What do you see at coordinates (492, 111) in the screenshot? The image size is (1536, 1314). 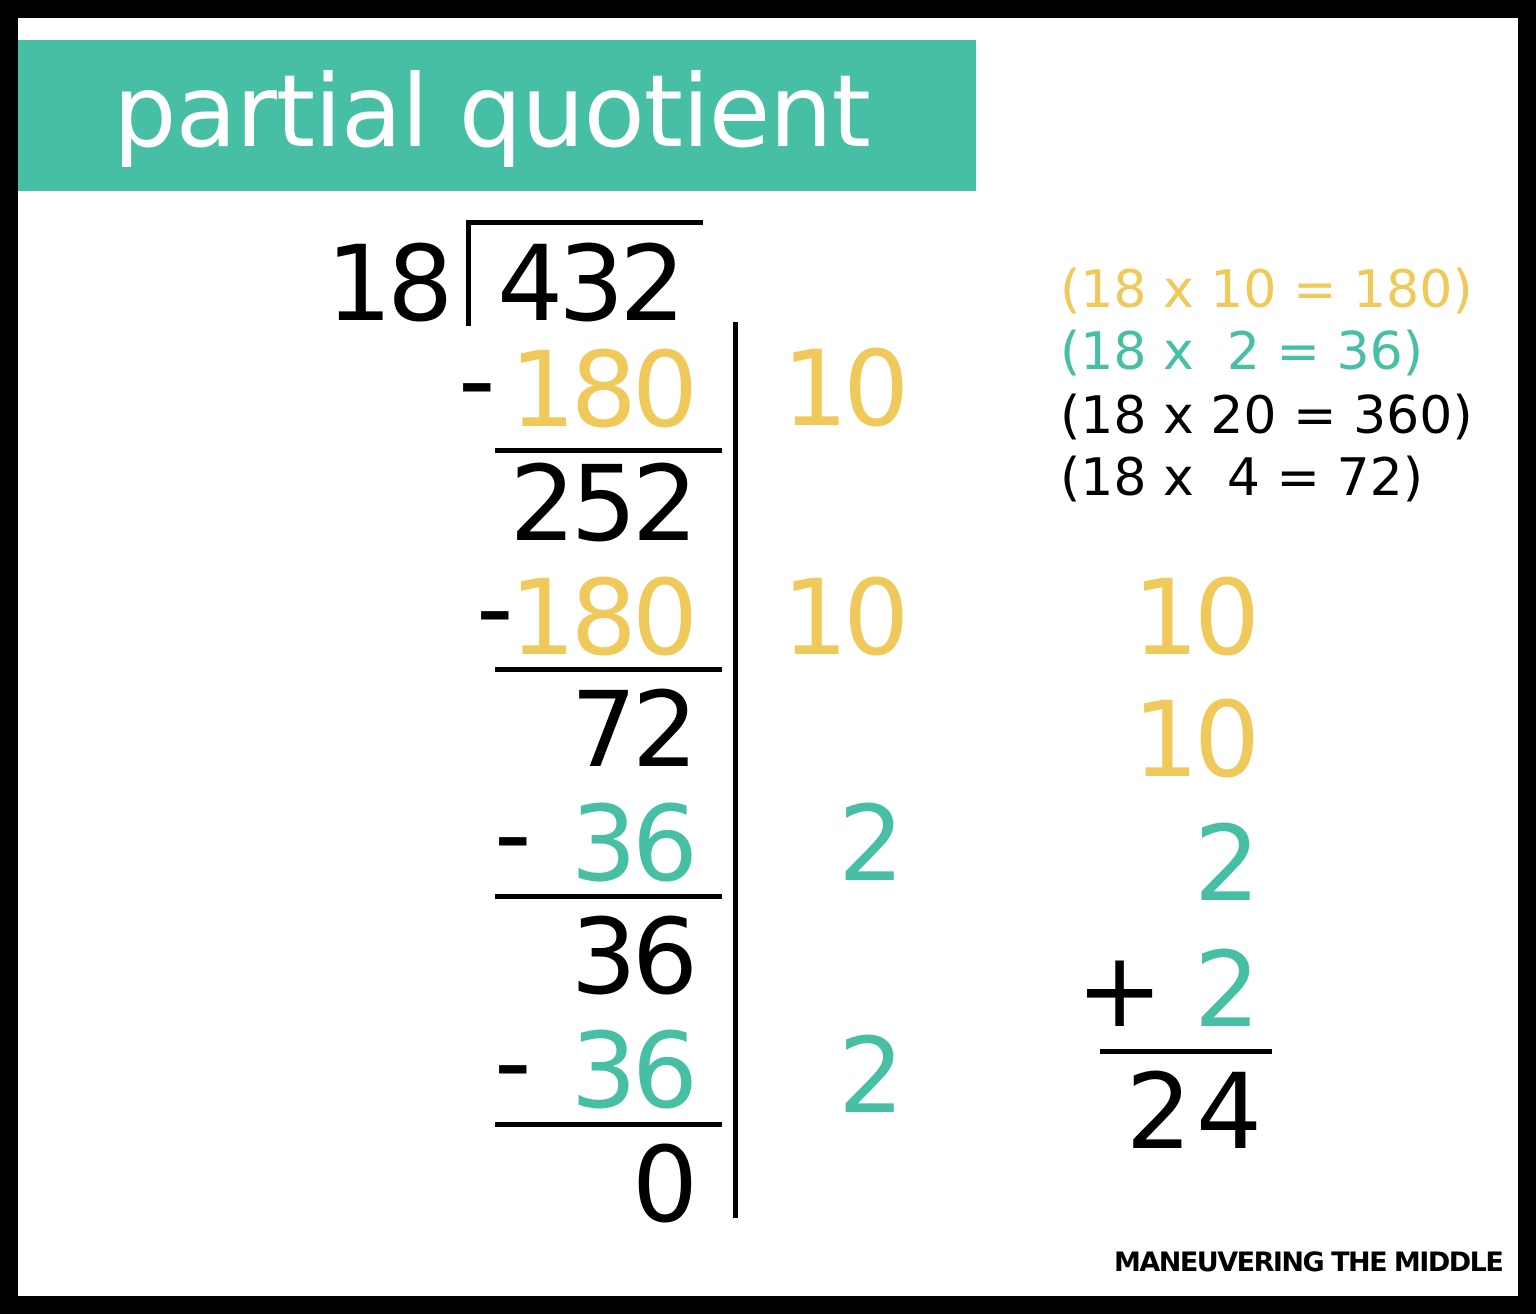 I see `page-title: partial quotient` at bounding box center [492, 111].